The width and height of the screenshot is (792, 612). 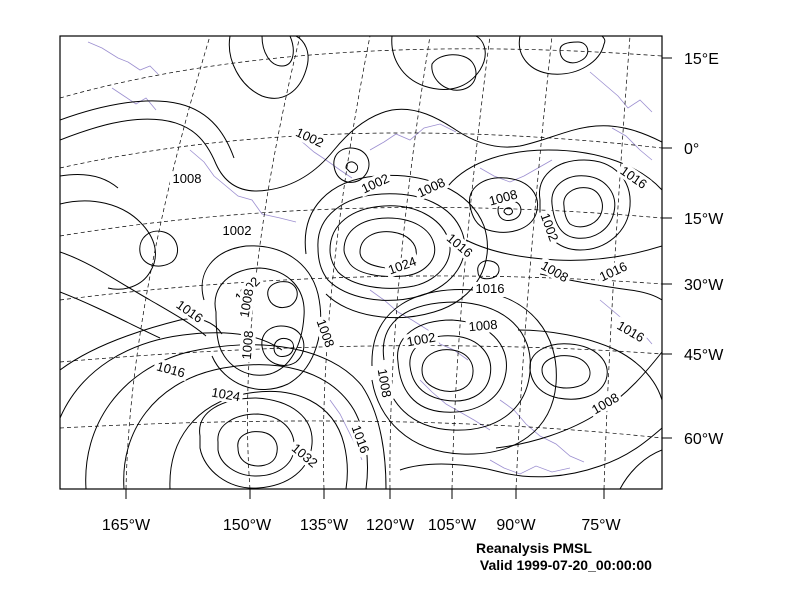 I want to click on lon-label: 75°W, so click(x=601, y=525).